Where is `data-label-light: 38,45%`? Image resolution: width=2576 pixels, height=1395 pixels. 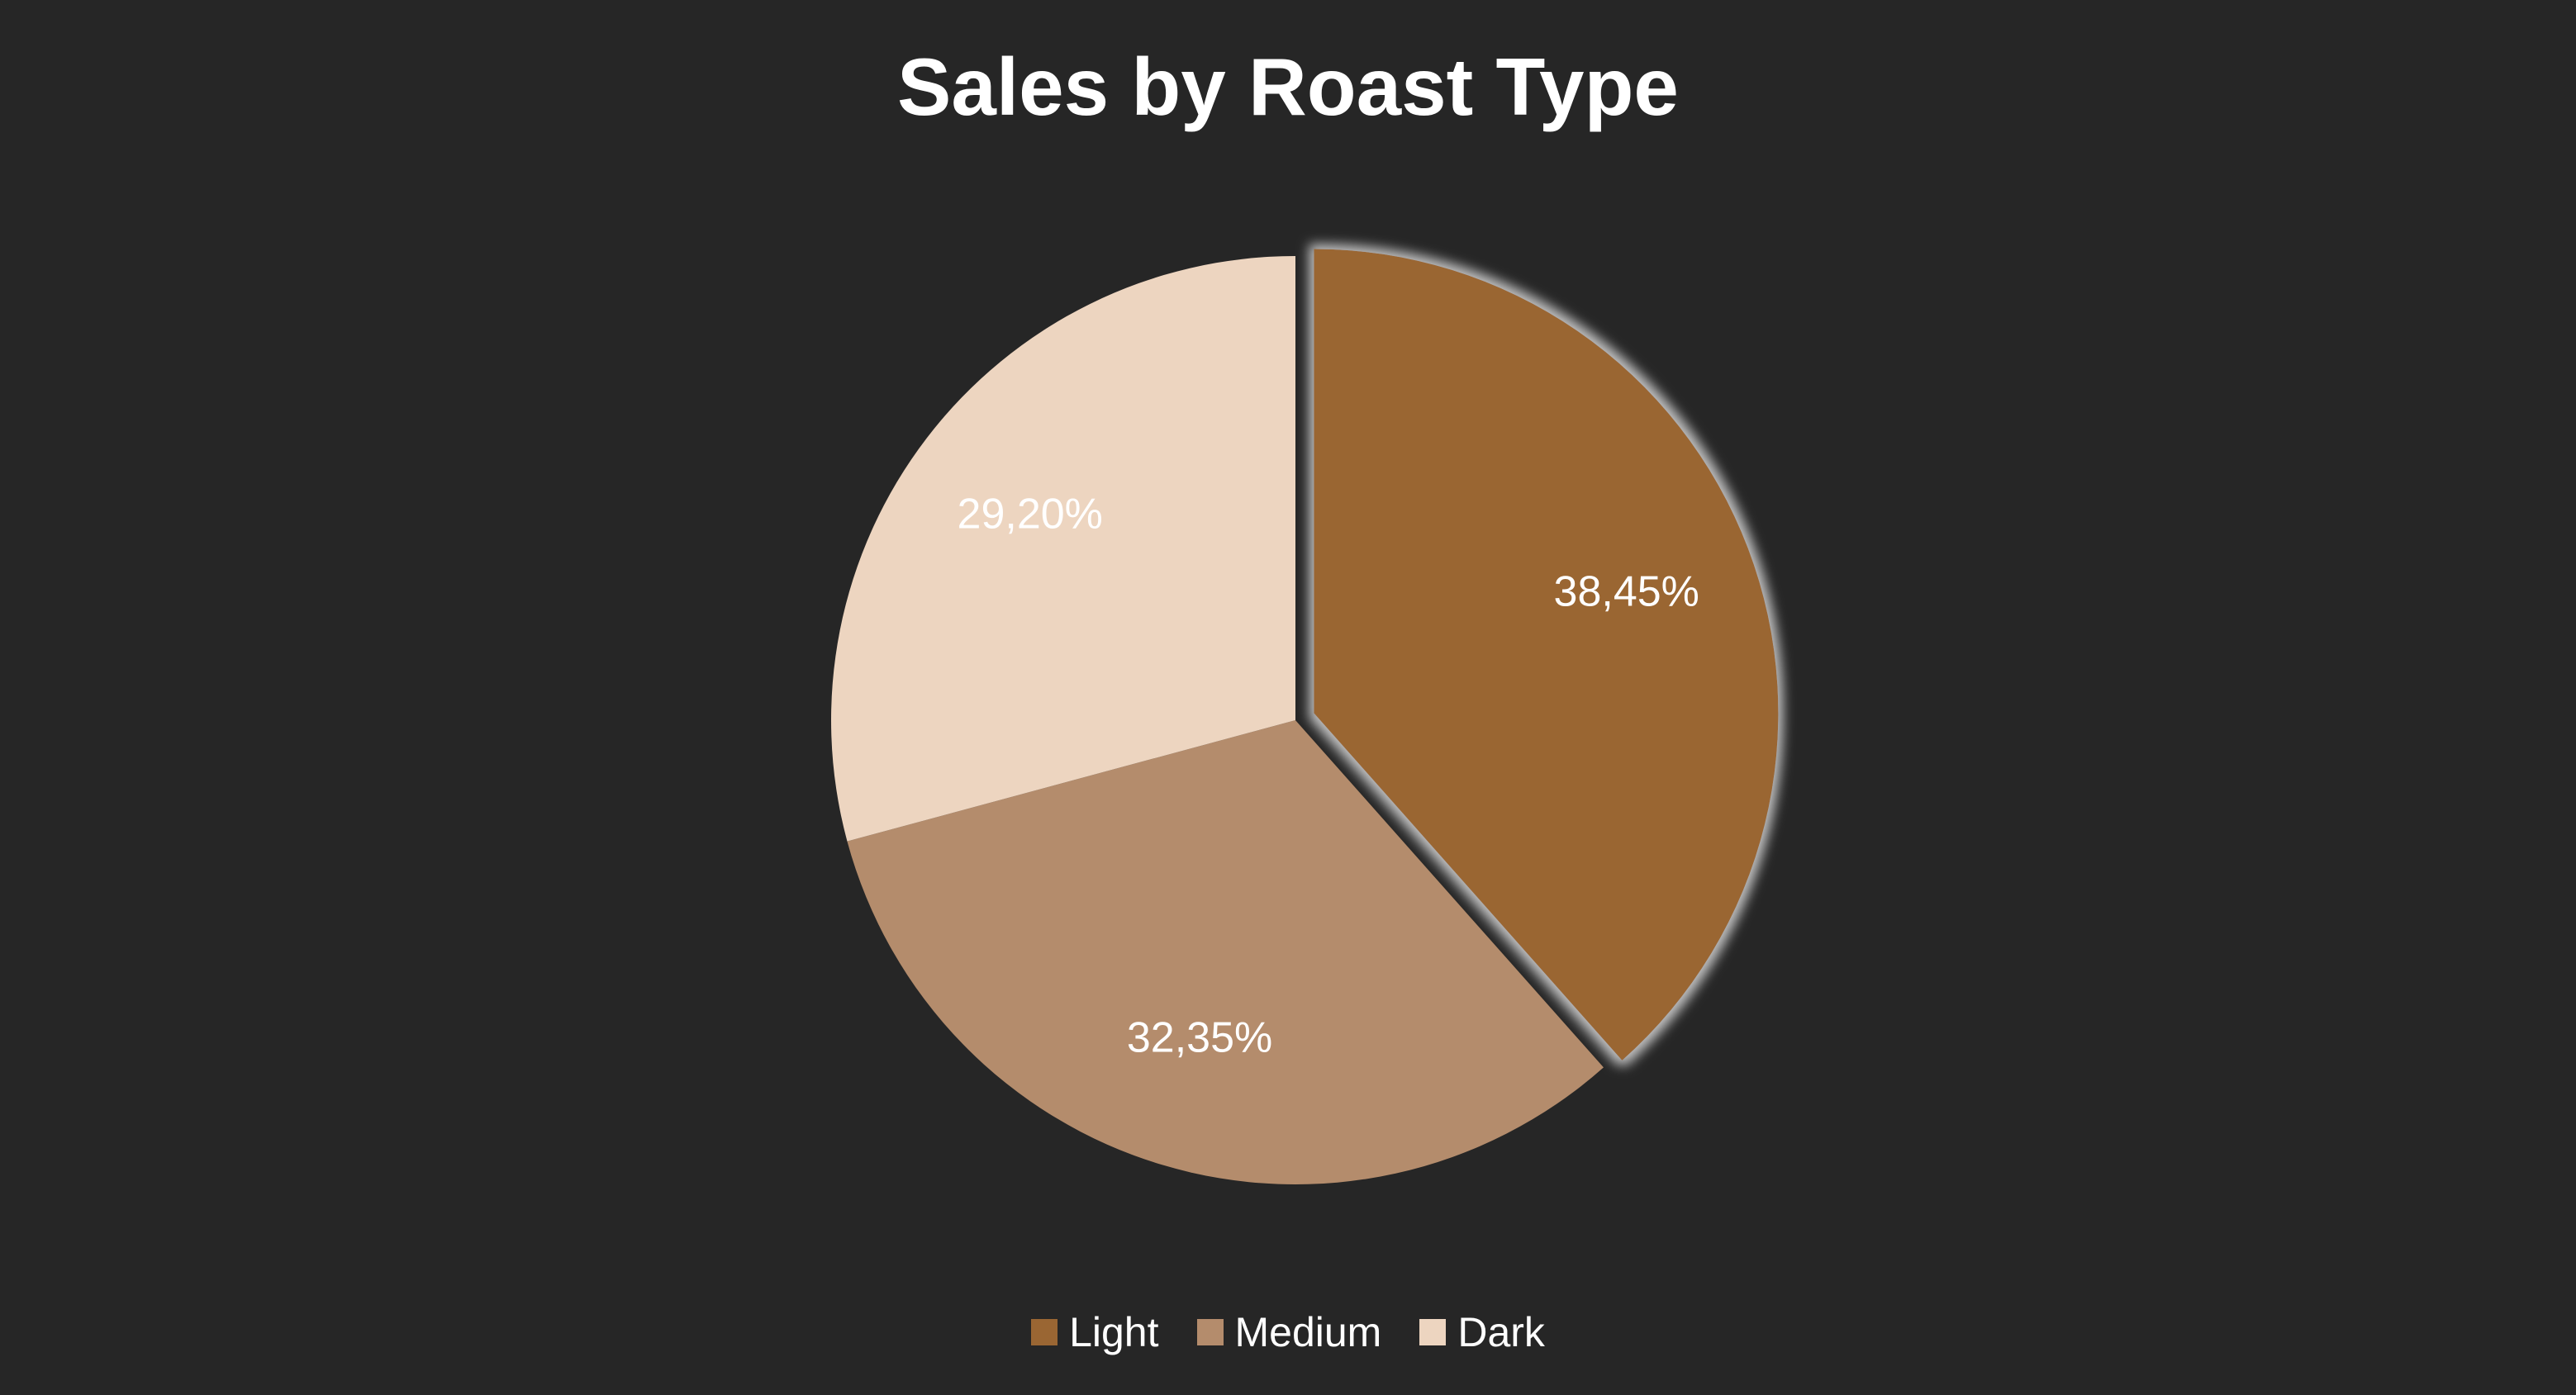 data-label-light: 38,45% is located at coordinates (1626, 592).